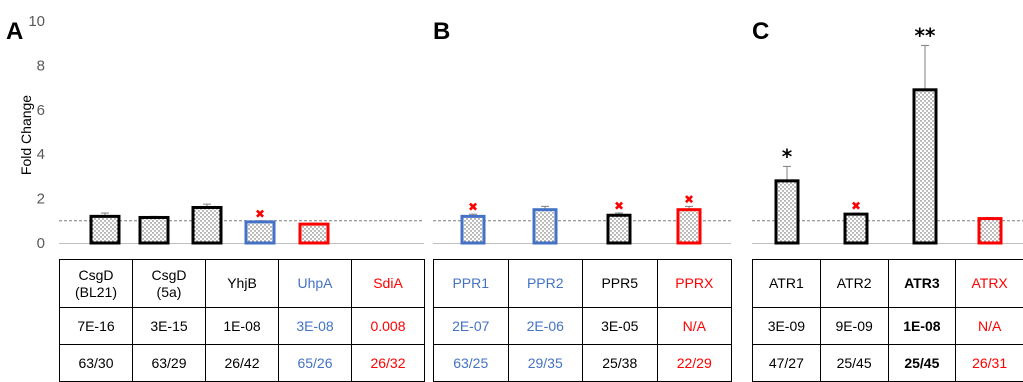 Image resolution: width=1023 pixels, height=382 pixels. Describe the element at coordinates (96, 326) in the screenshot. I see `table-cell-evalue: 7E-16` at that location.